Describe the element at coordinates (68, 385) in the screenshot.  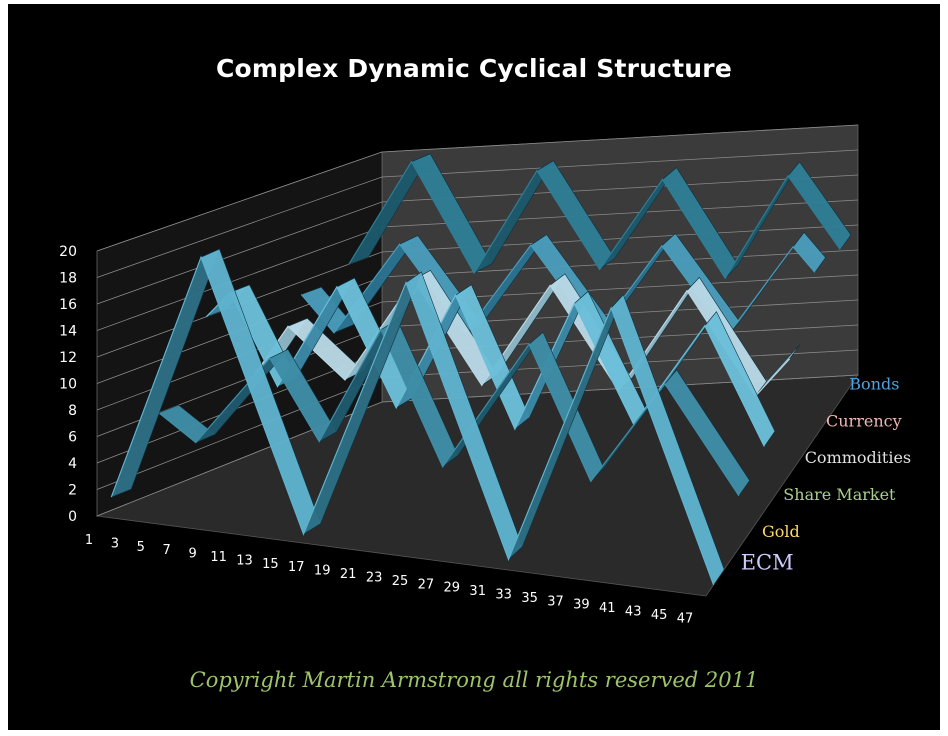
I see `y-tick-label: 10` at that location.